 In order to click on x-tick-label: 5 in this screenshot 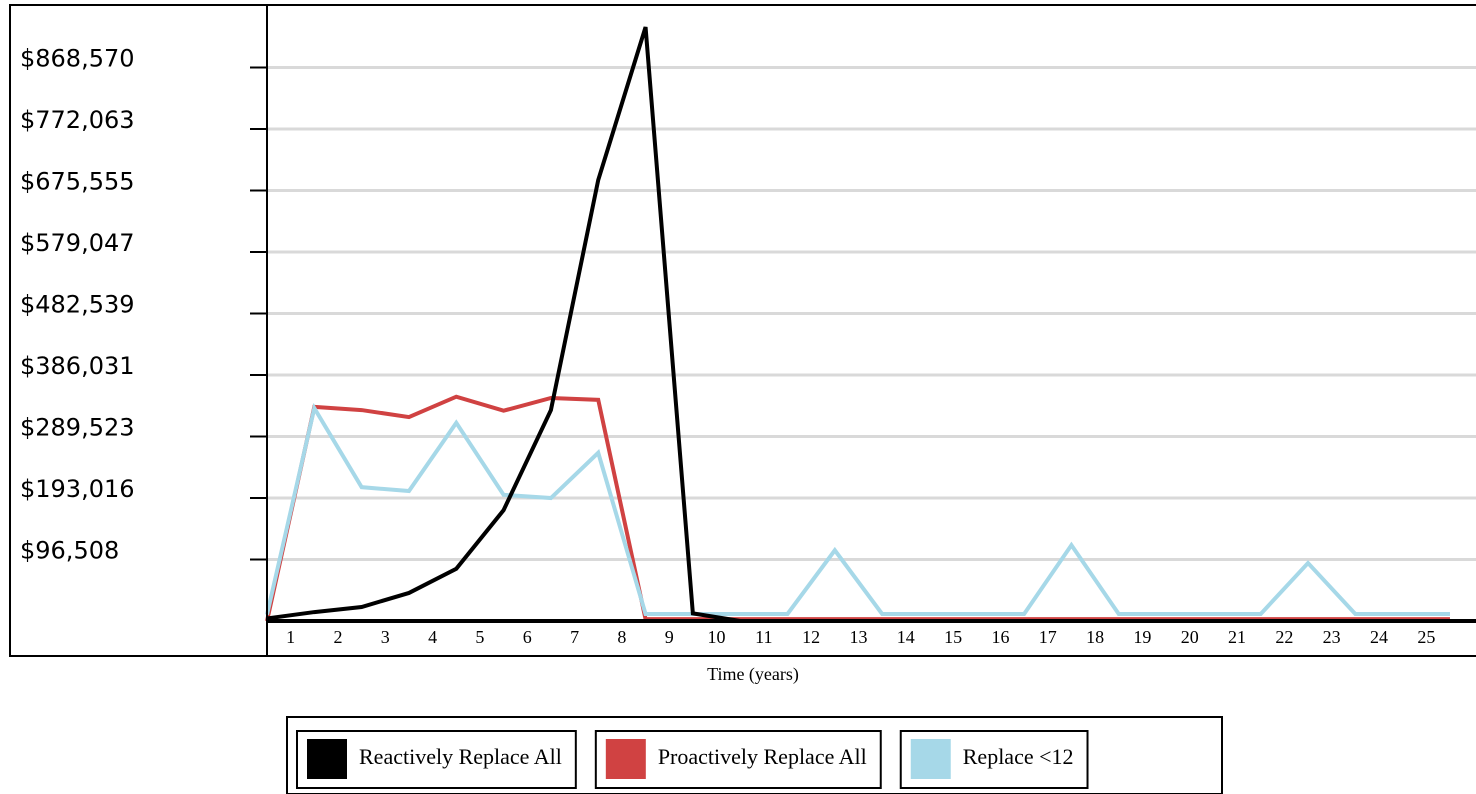, I will do `click(479, 637)`.